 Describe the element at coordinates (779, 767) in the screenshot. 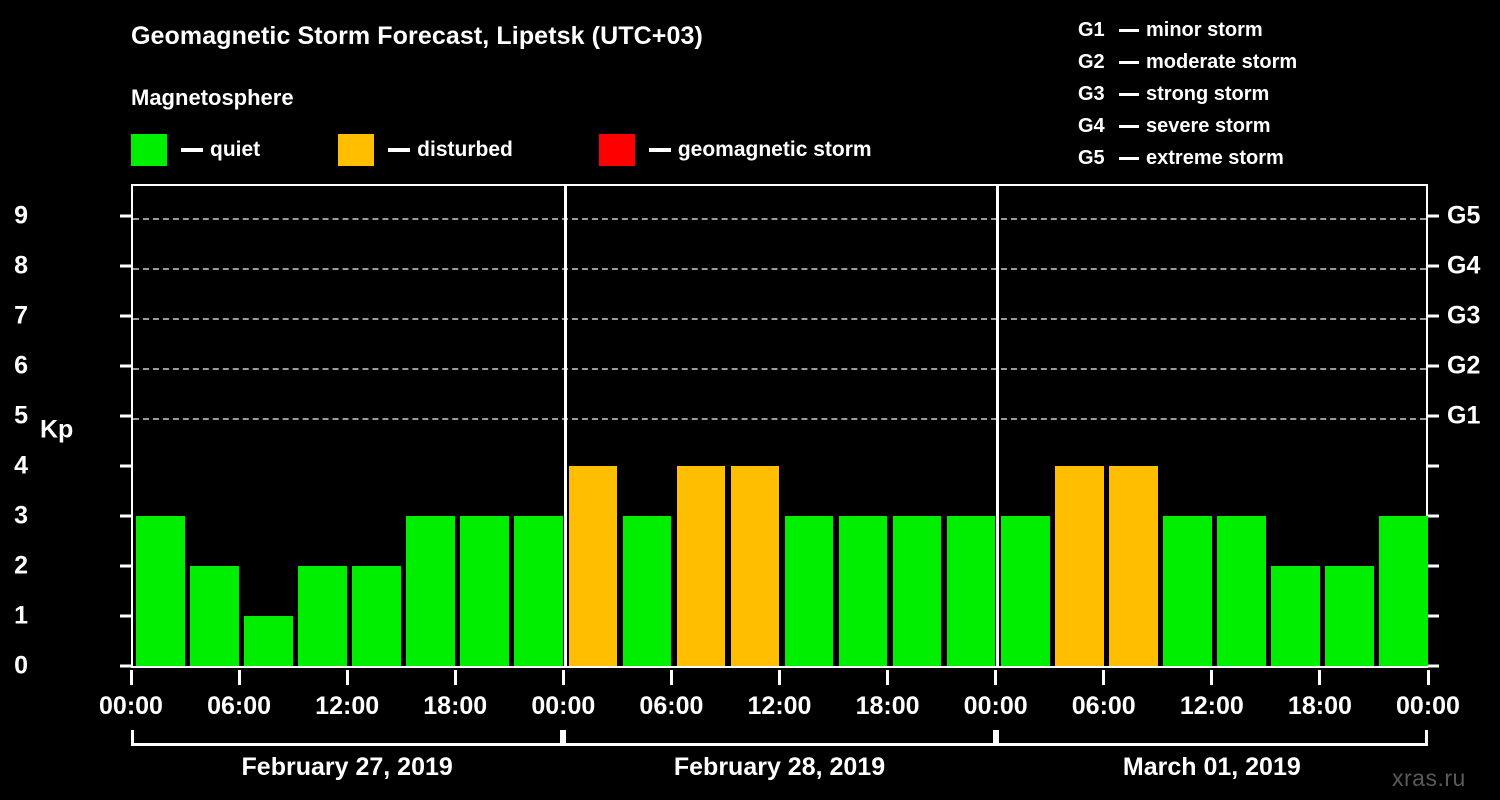

I see `day-label: February 28, 2019` at that location.